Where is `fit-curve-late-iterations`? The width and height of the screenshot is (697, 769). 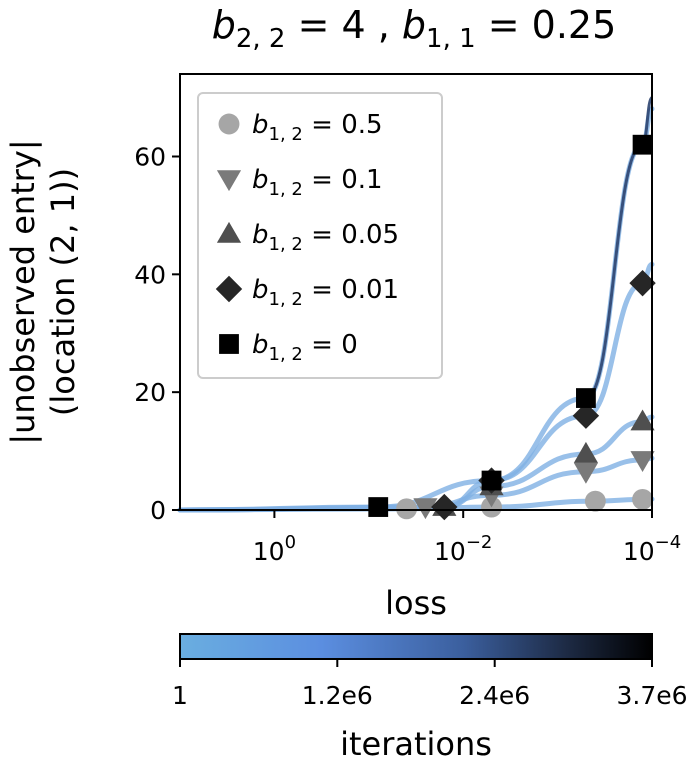 fit-curve-late-iterations is located at coordinates (619, 248).